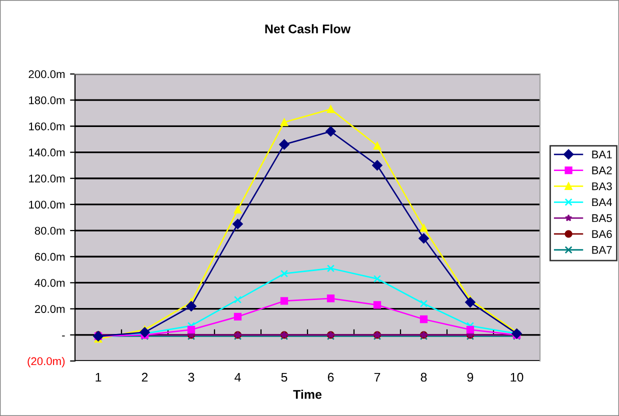 Image resolution: width=619 pixels, height=416 pixels. I want to click on y-tick-label: 100.0m, so click(47, 204).